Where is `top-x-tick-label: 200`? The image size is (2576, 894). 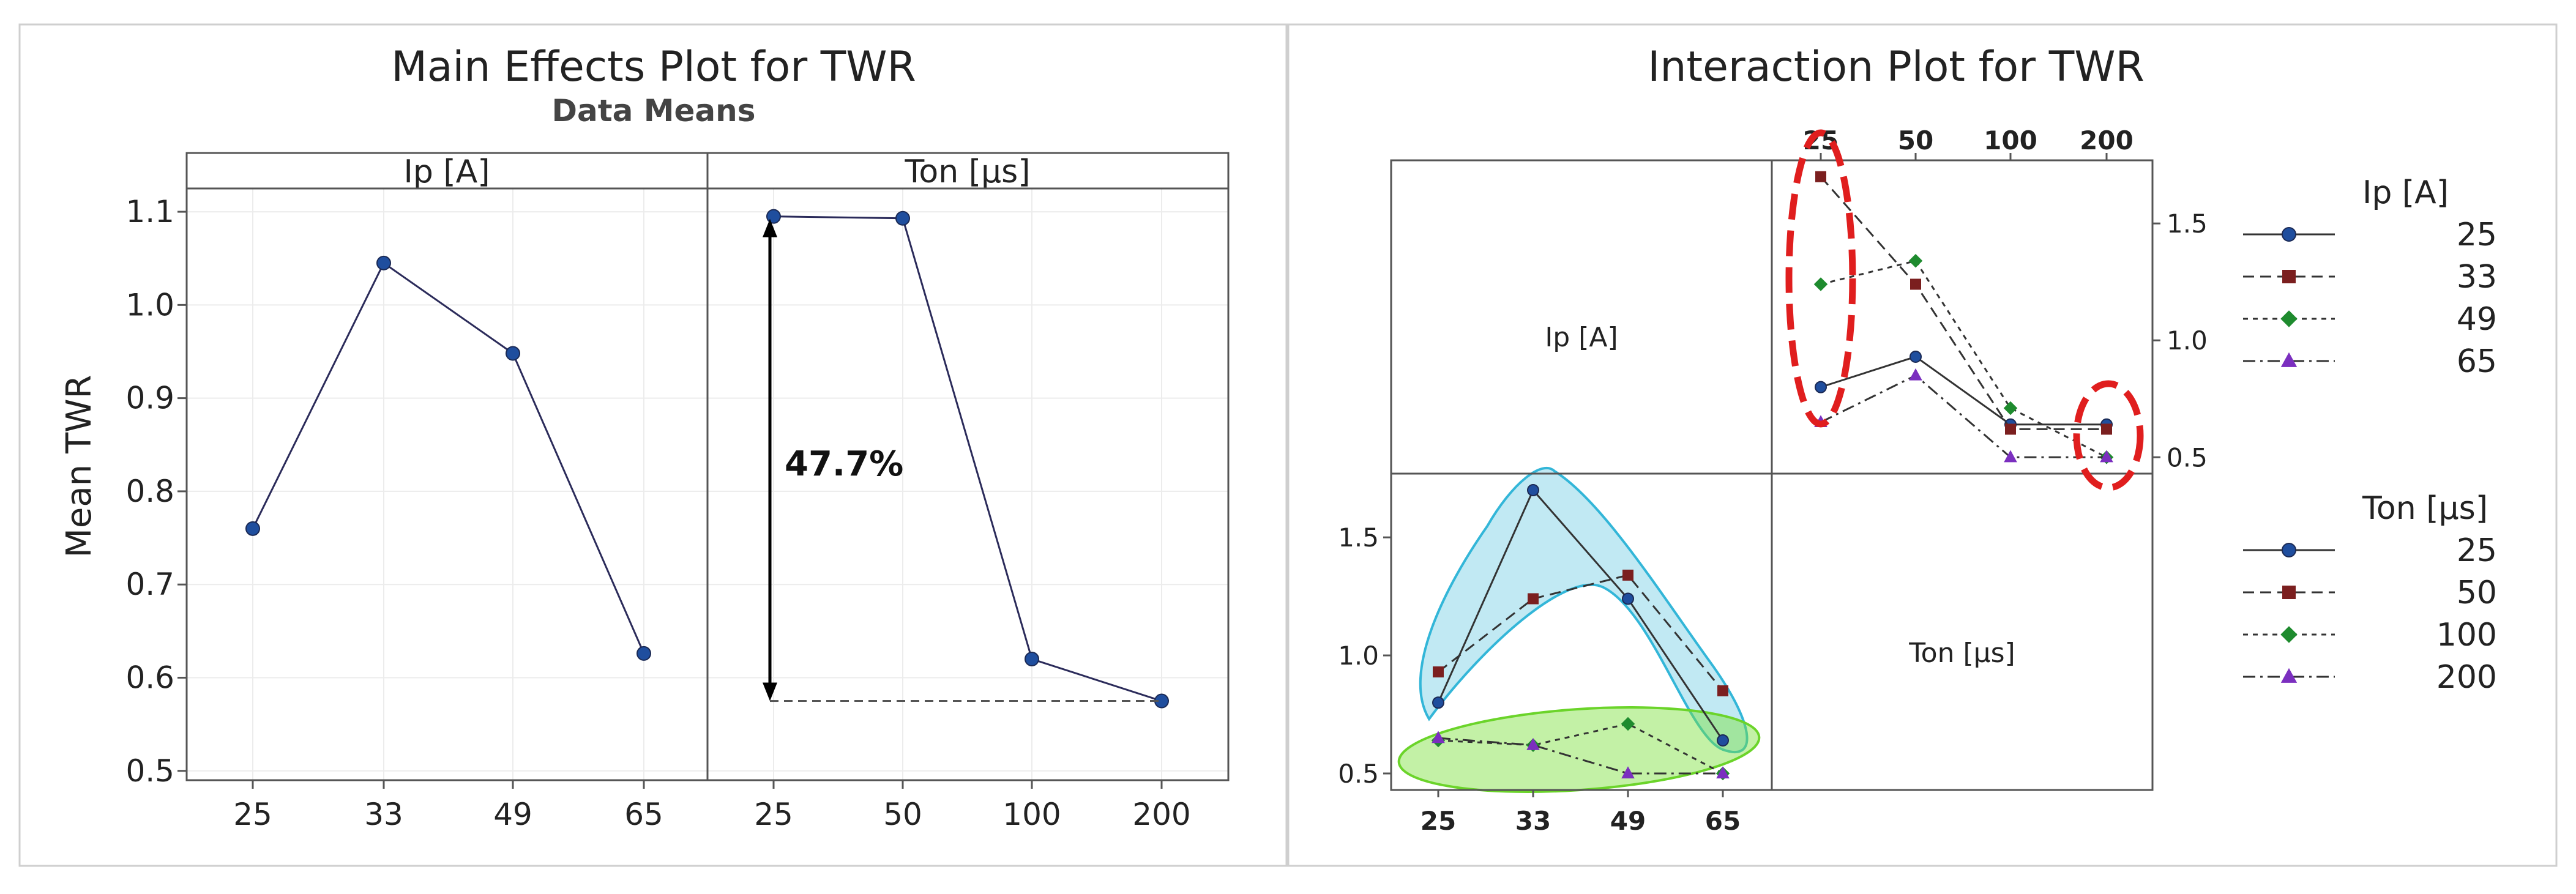 top-x-tick-label: 200 is located at coordinates (2107, 140).